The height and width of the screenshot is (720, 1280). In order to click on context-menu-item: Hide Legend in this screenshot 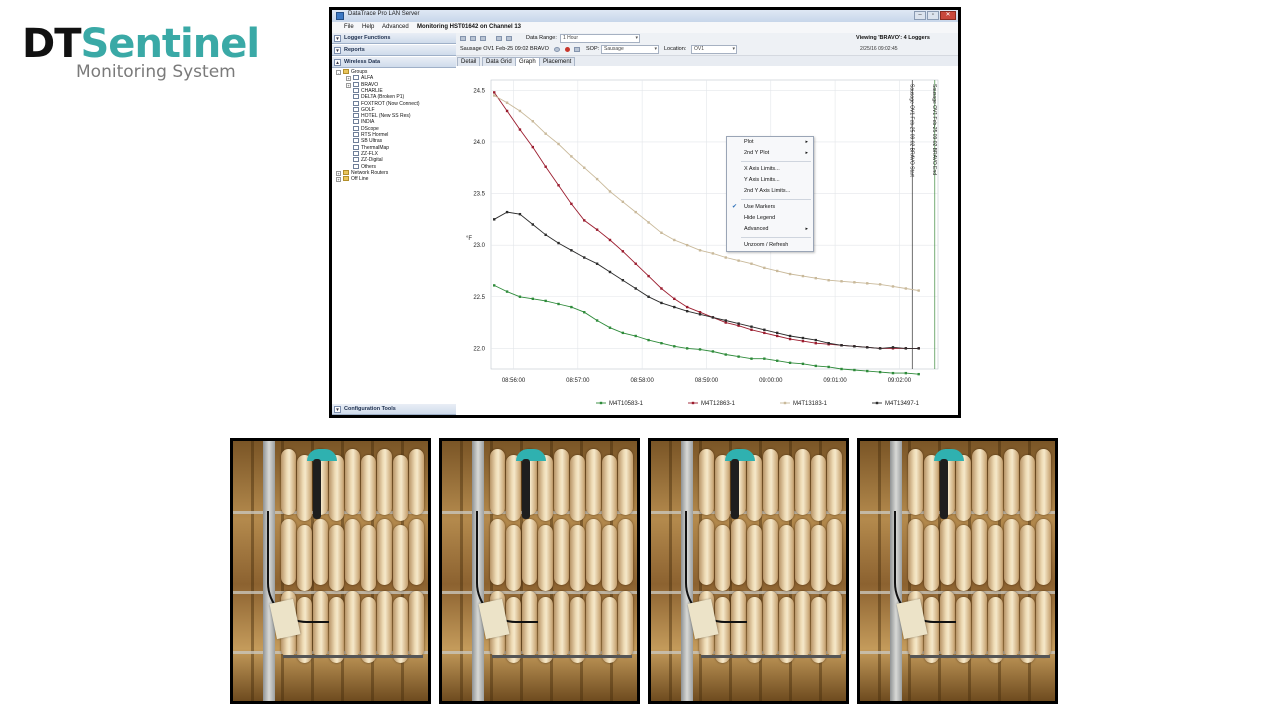, I will do `click(770, 218)`.